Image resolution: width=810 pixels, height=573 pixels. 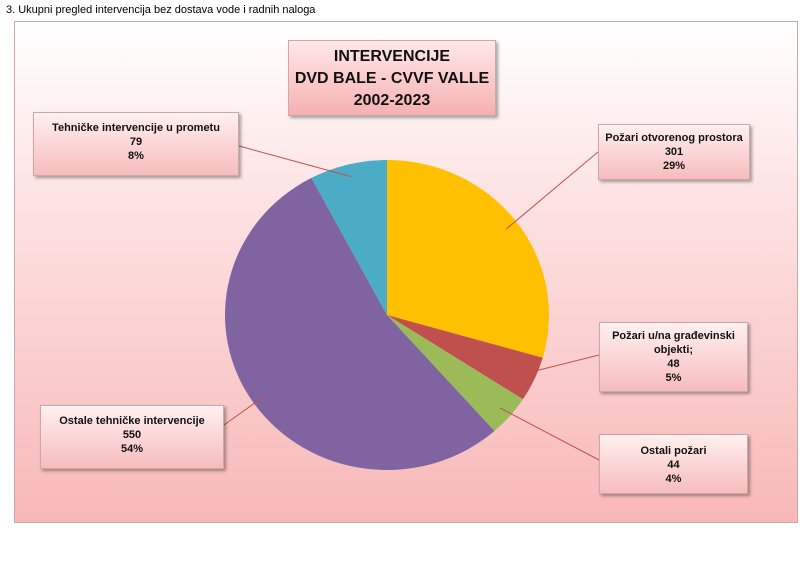 What do you see at coordinates (673, 357) in the screenshot?
I see `label-pozari-gradevinski-objekti: Požari u/na građevinski objekti; 48 5%` at bounding box center [673, 357].